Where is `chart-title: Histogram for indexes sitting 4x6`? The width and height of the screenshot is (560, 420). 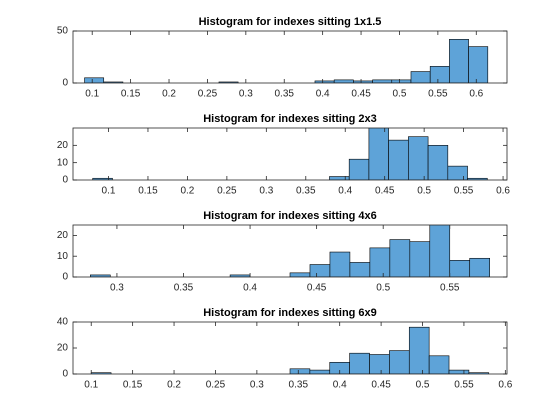
chart-title: Histogram for indexes sitting 4x6 is located at coordinates (290, 216).